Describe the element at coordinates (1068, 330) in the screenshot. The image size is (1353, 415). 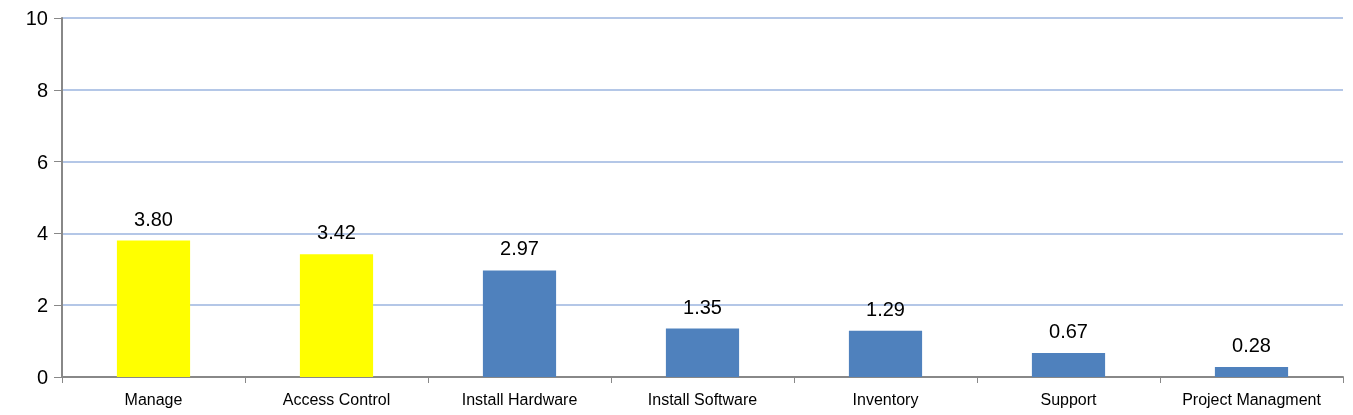
I see `data-label: 0.67` at that location.